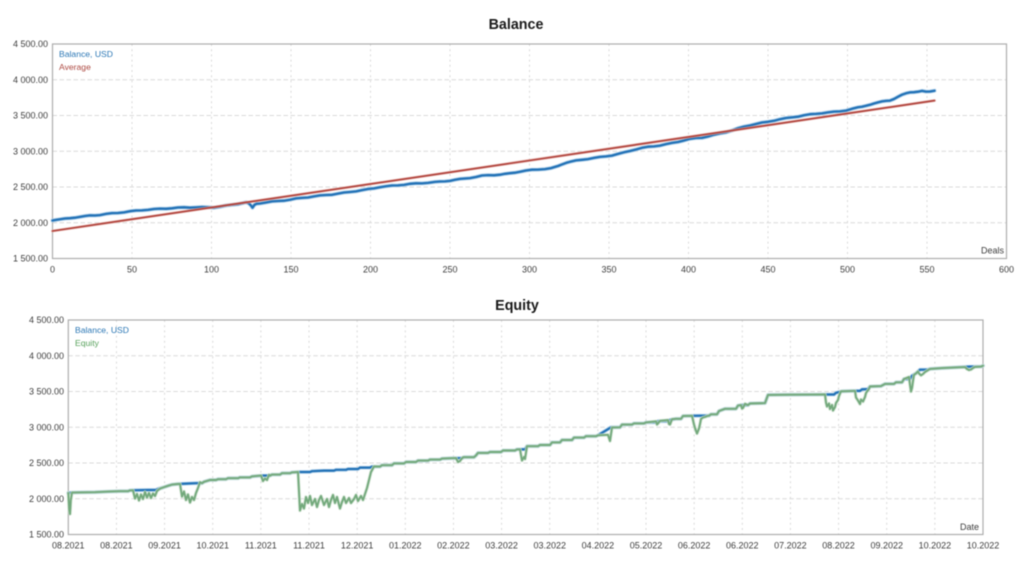 The height and width of the screenshot is (562, 1024). I want to click on svg-text: 100, so click(211, 270).